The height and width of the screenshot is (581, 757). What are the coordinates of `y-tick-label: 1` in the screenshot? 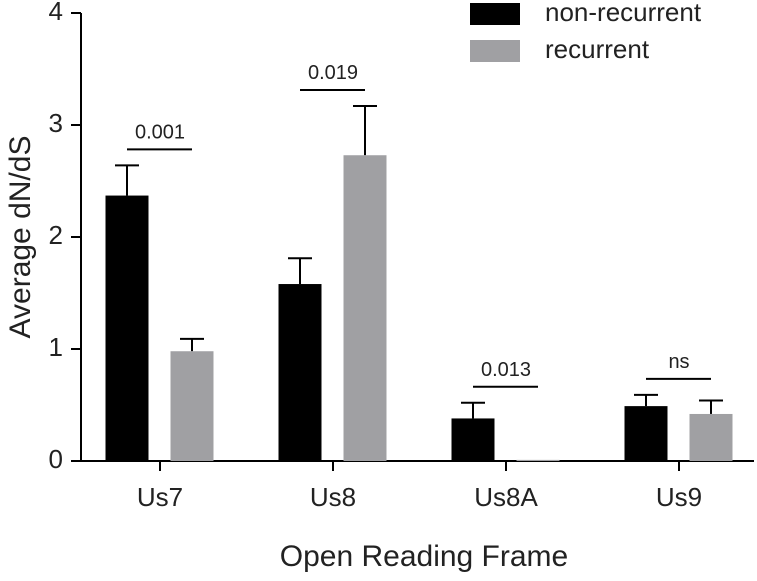 It's located at (56, 347).